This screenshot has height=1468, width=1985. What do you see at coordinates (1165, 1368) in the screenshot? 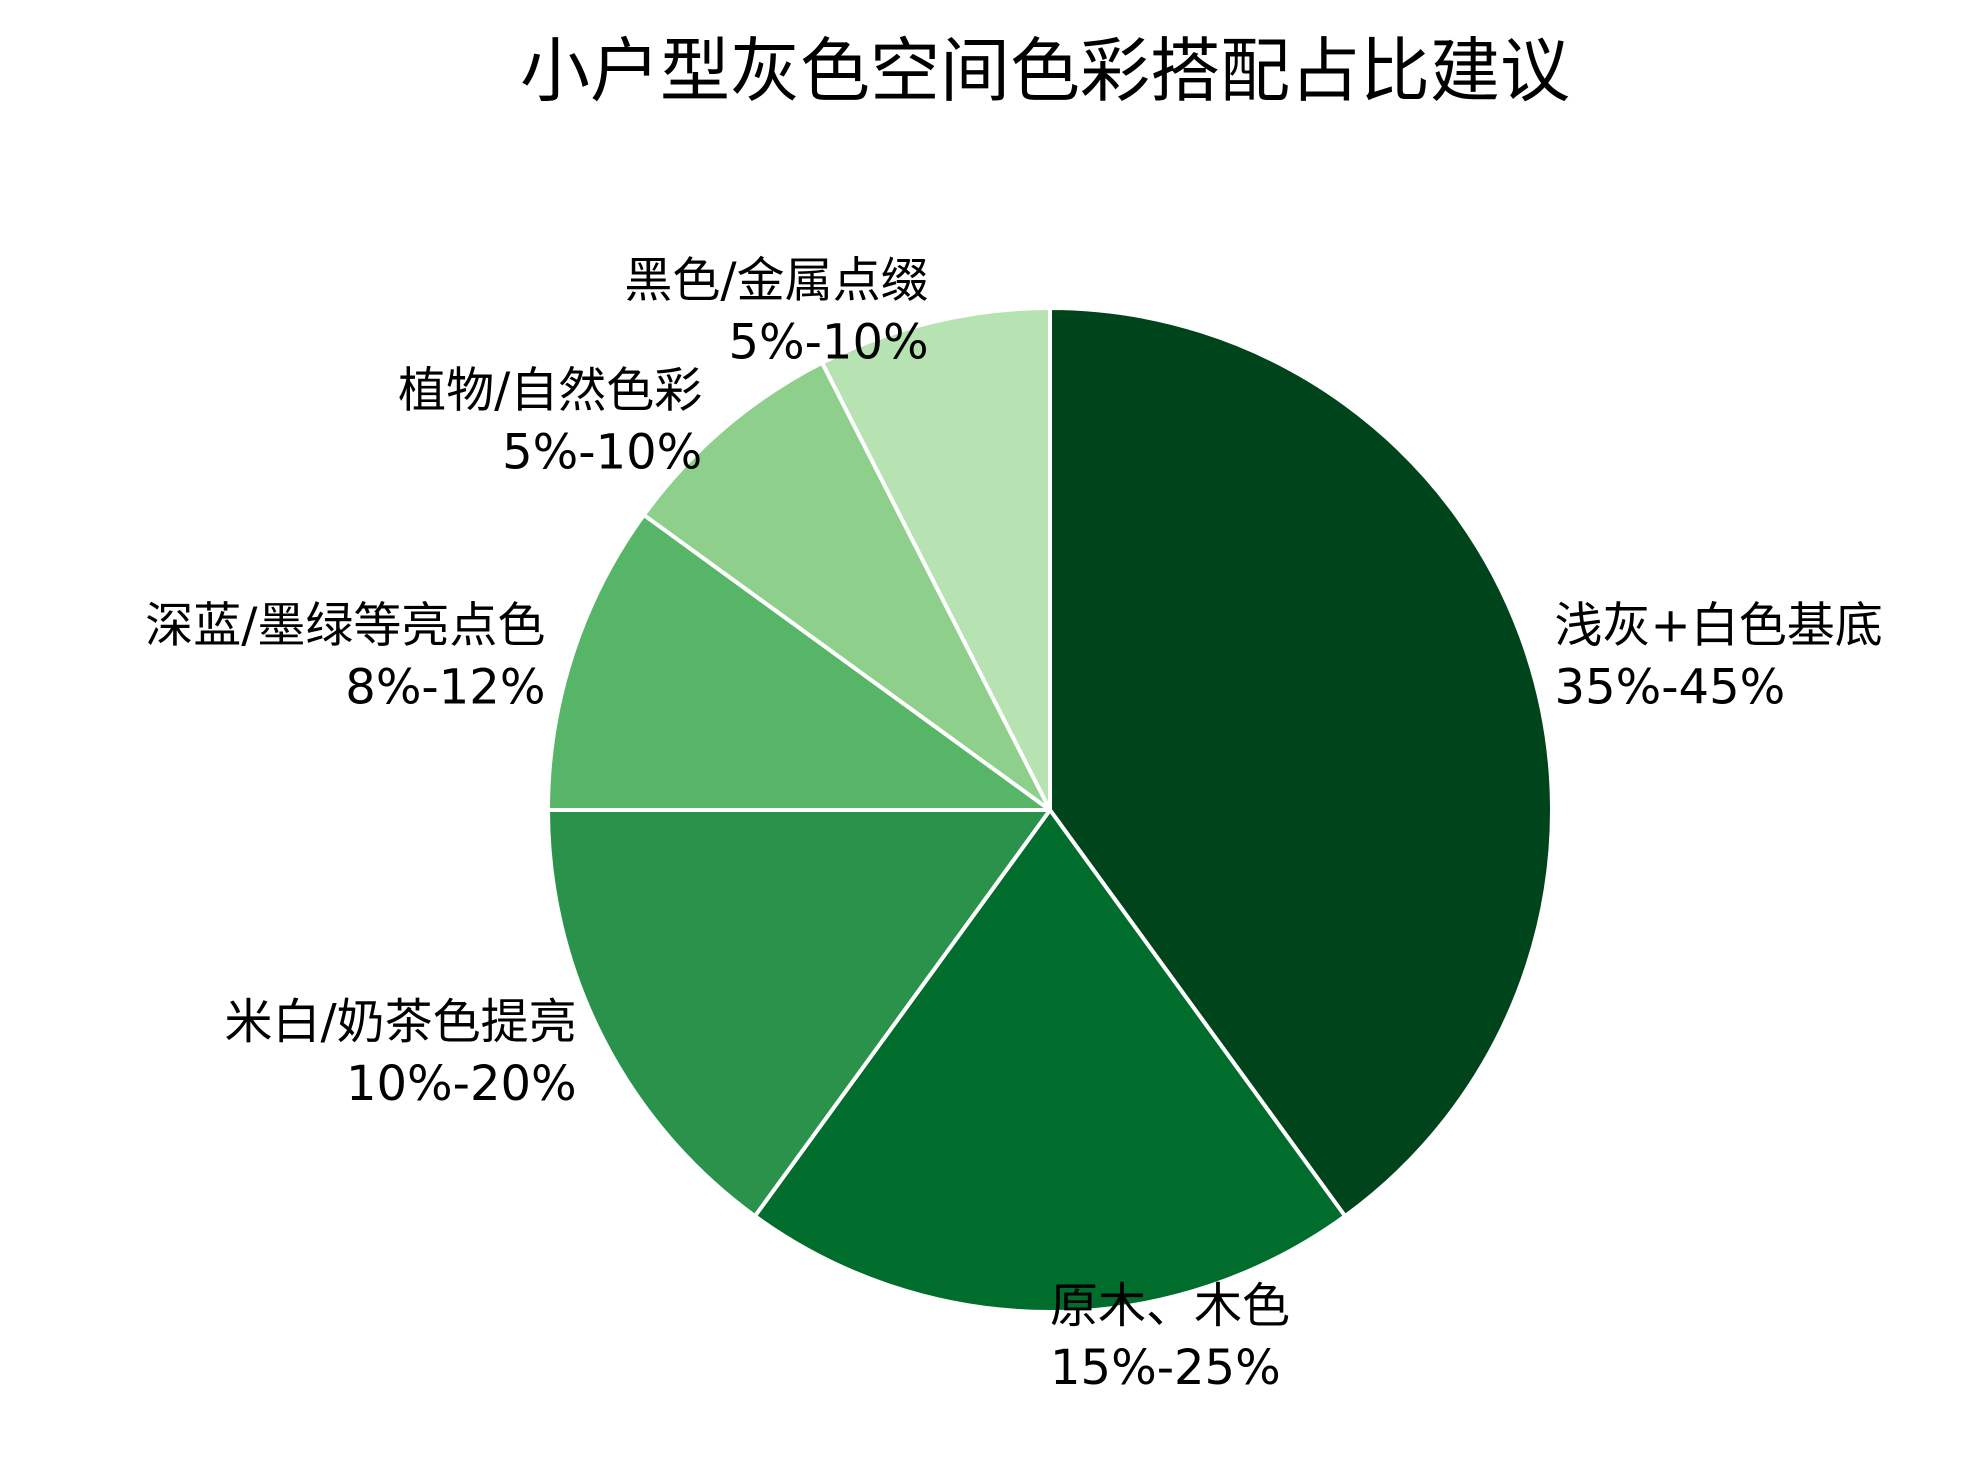
I see `slice-range-label-1: 15%-25%` at bounding box center [1165, 1368].